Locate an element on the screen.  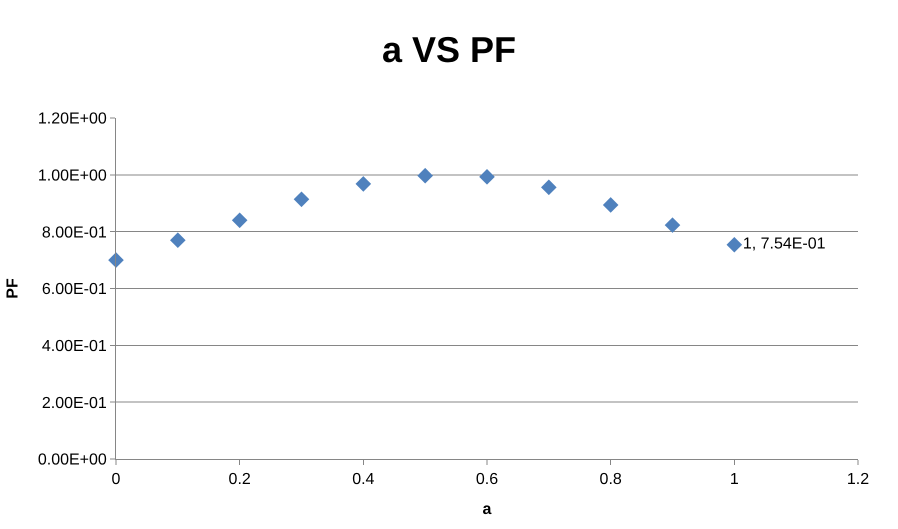
x-tick-label: 0.4 is located at coordinates (363, 479).